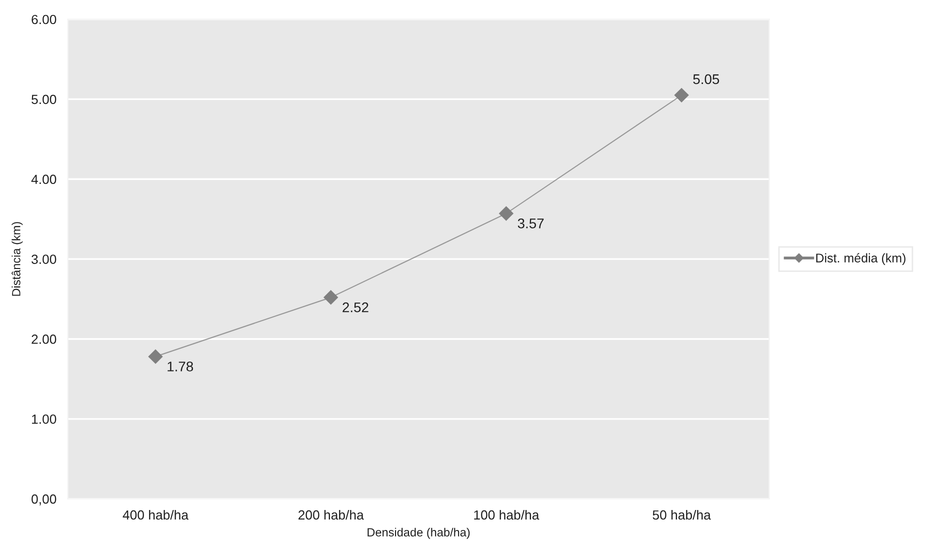 The image size is (929, 550). Describe the element at coordinates (44, 500) in the screenshot. I see `y-tick-label: 0,00` at that location.